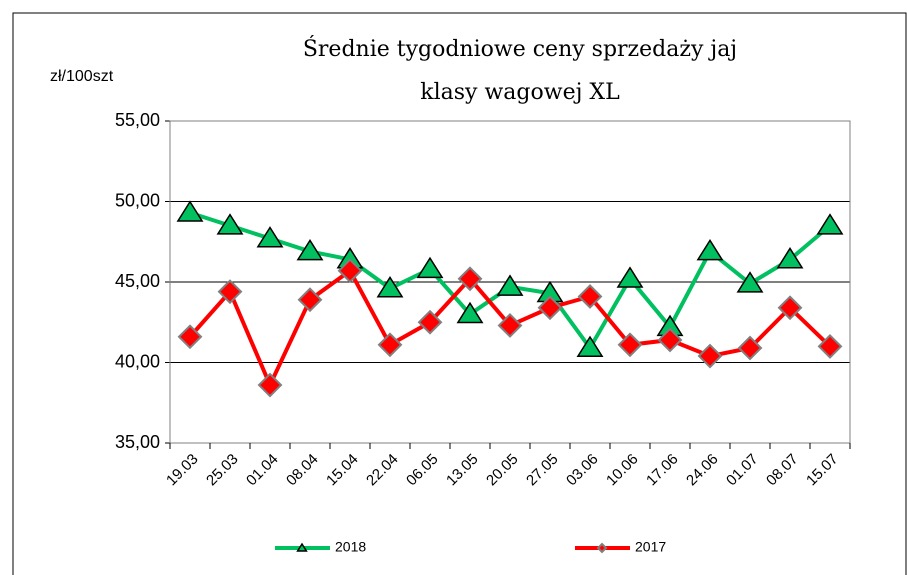  What do you see at coordinates (650, 547) in the screenshot?
I see `legend-label: 2017` at bounding box center [650, 547].